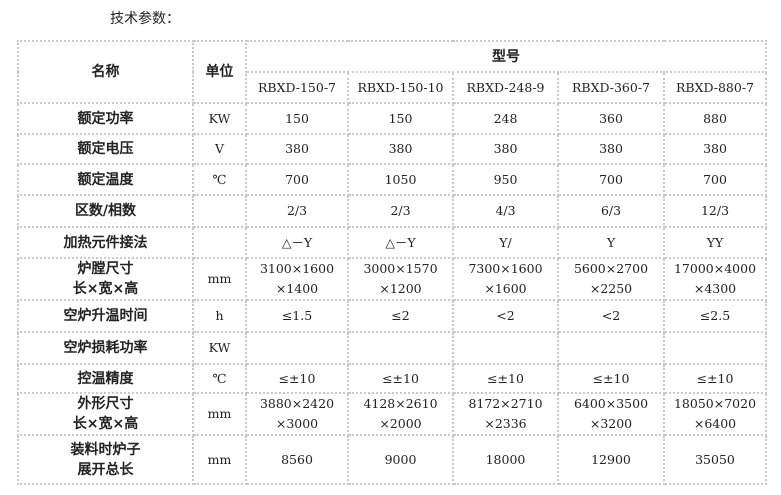 This screenshot has width=781, height=495. What do you see at coordinates (297, 87) in the screenshot?
I see `model-header: RBXD-150-7` at bounding box center [297, 87].